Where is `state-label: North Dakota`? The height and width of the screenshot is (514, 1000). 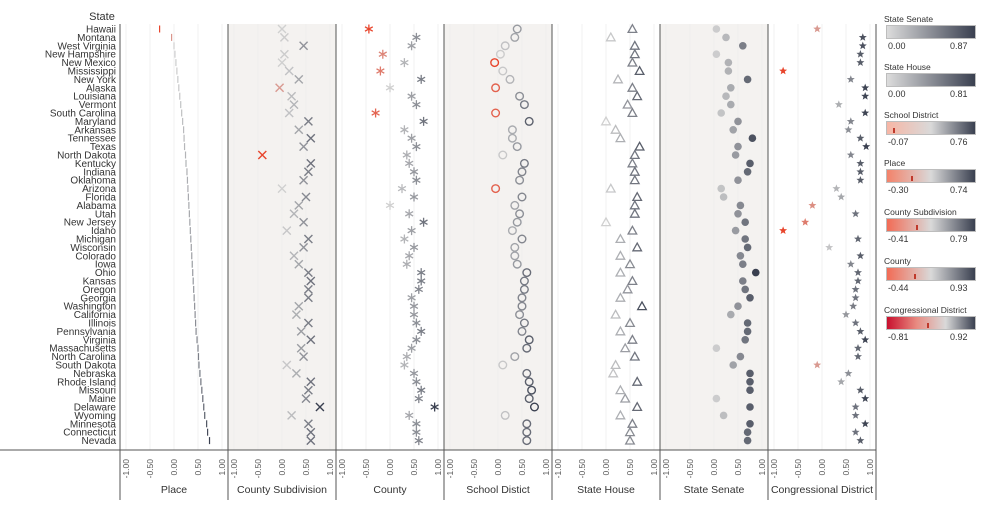 state-label: North Dakota is located at coordinates (86, 156).